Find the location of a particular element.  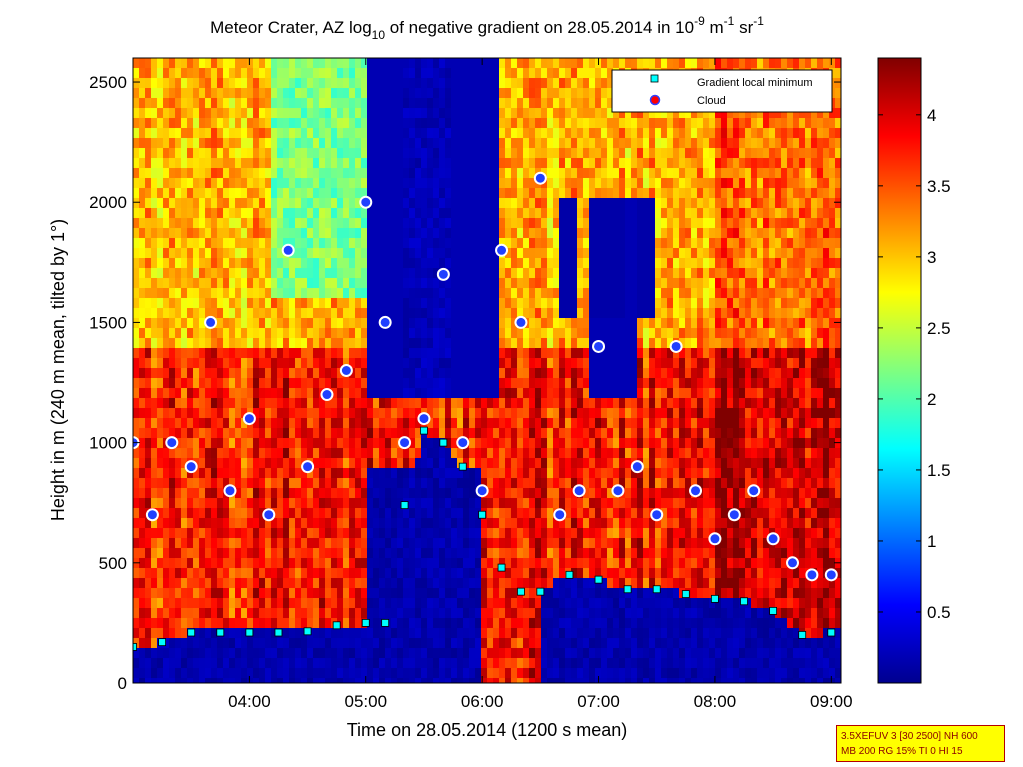

x-tick-label: 07:00 is located at coordinates (598, 701).